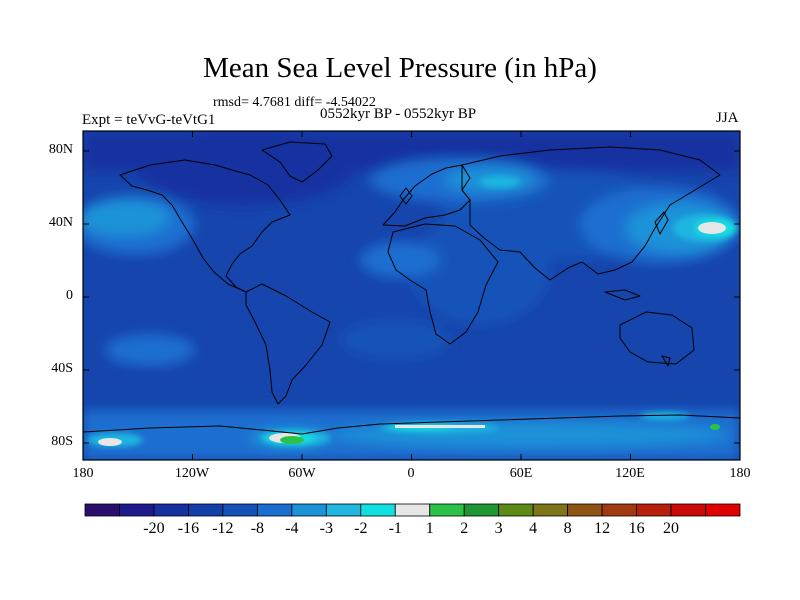 This screenshot has width=800, height=600. Describe the element at coordinates (657, 338) in the screenshot. I see `australia-coast` at that location.